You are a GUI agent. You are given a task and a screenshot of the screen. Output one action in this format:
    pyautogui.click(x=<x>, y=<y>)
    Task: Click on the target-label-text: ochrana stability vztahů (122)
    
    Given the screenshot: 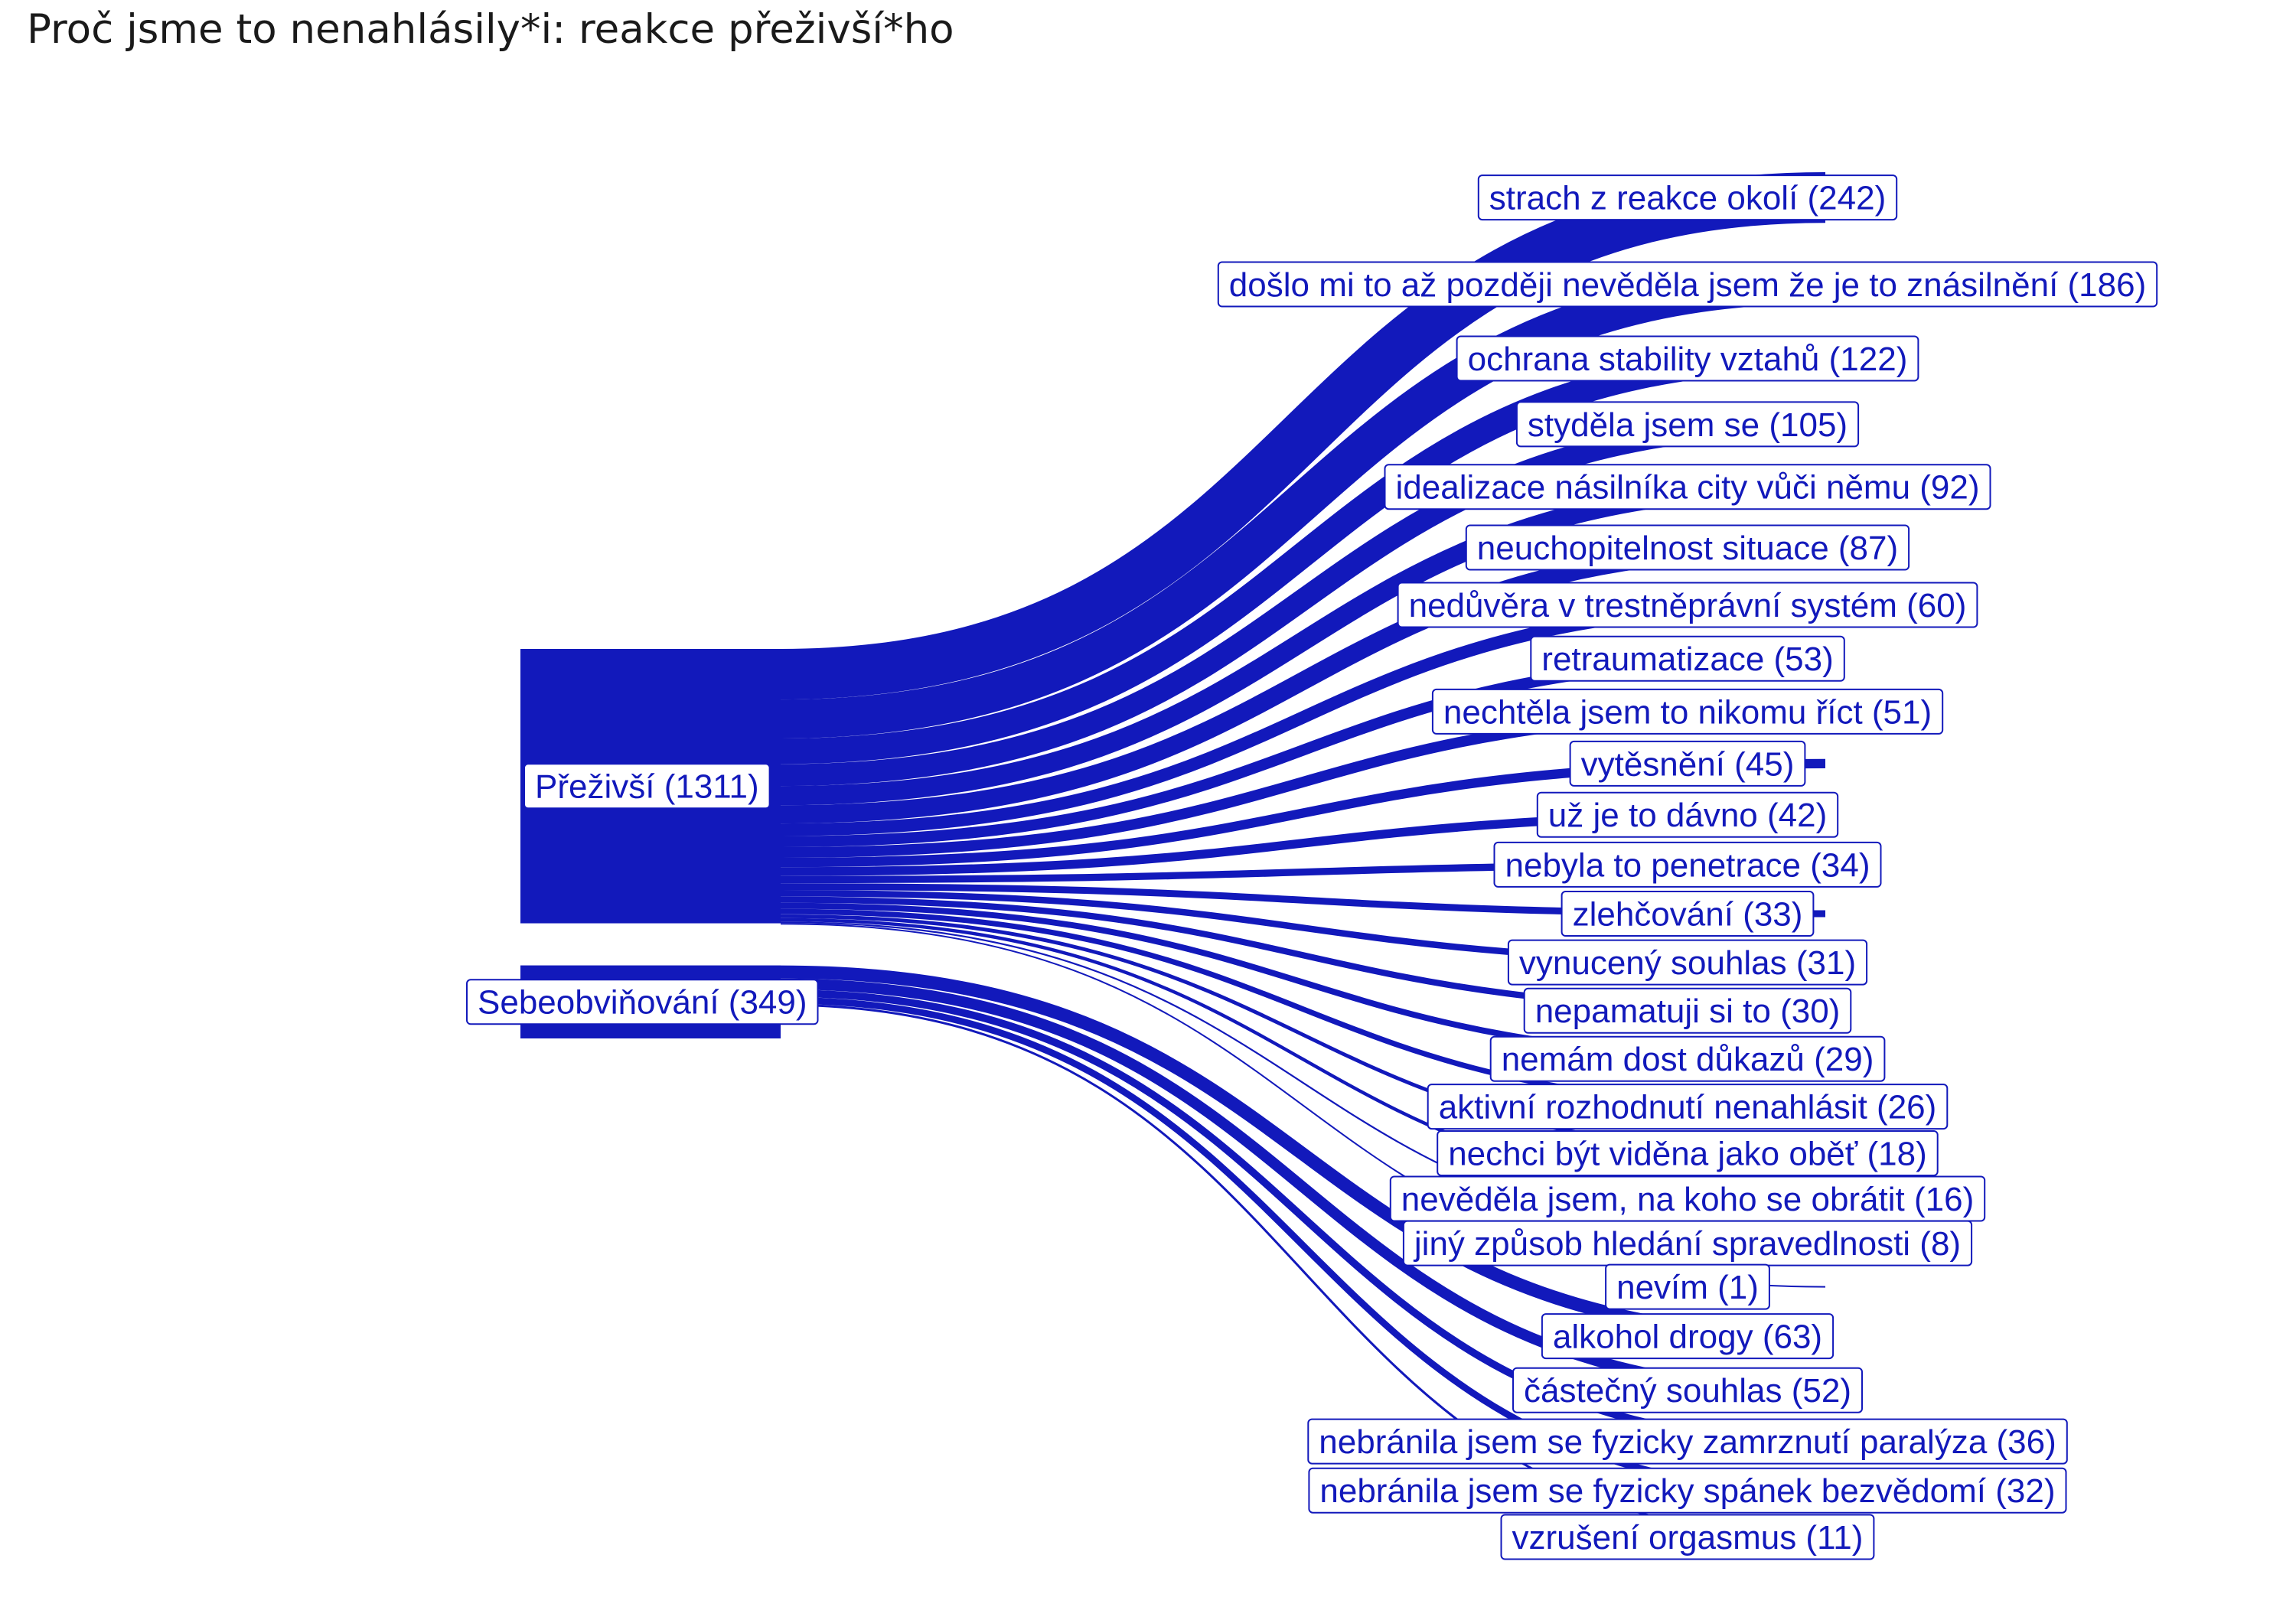 What is the action you would take?
    pyautogui.click(x=1688, y=359)
    